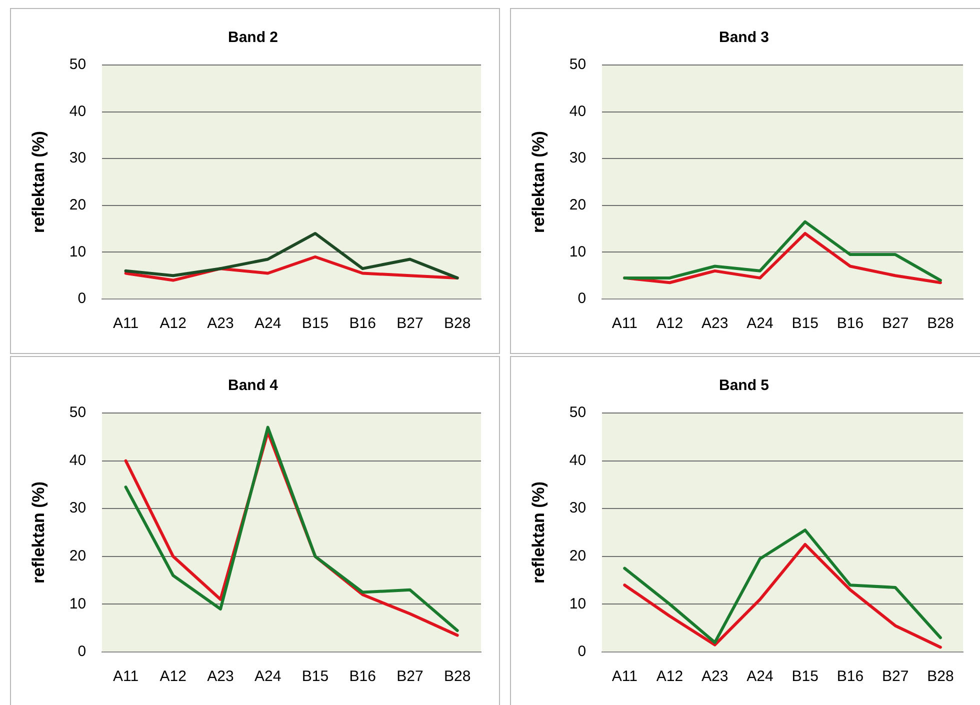  I want to click on chart-title: Band 2, so click(253, 37).